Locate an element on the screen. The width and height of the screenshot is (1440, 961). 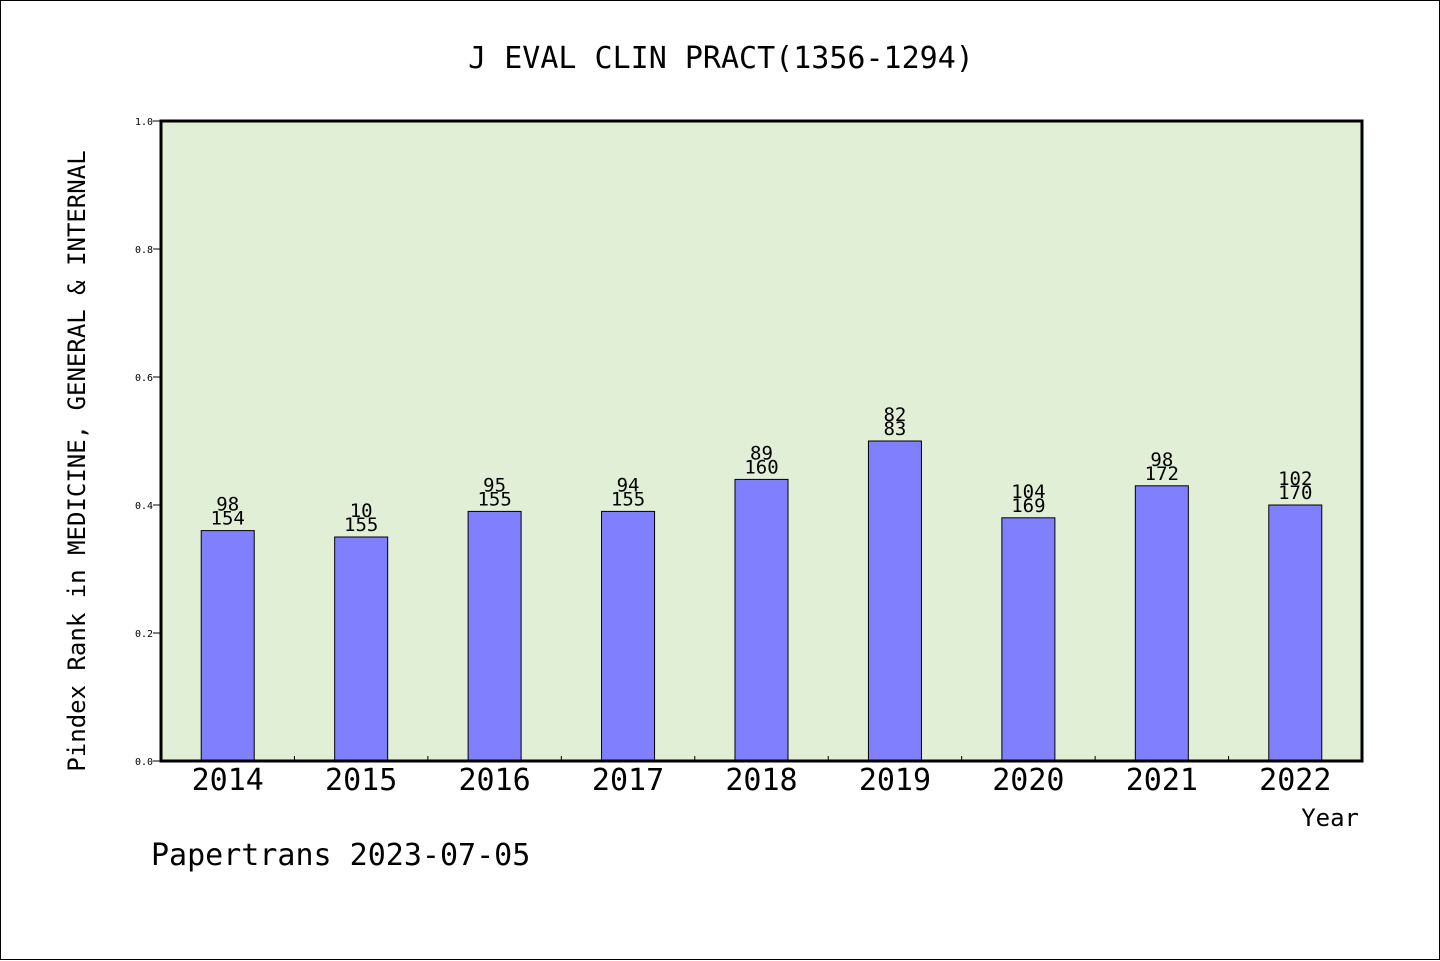
x-tick-label-2021: 2021 is located at coordinates (1162, 780).